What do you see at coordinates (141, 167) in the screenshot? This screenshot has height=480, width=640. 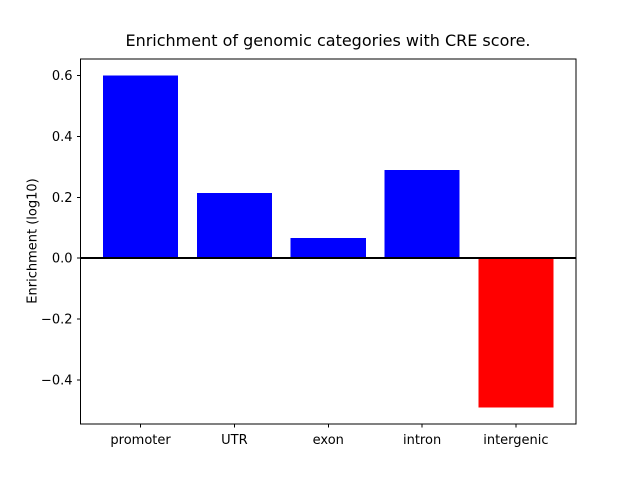 I see `bar-promoter` at bounding box center [141, 167].